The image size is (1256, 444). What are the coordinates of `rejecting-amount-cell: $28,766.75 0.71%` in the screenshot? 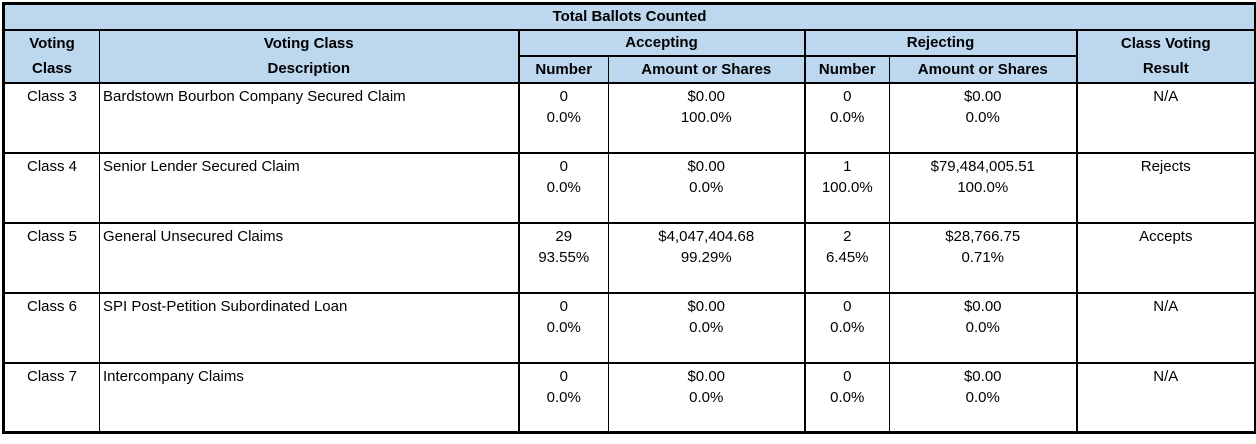 It's located at (983, 257).